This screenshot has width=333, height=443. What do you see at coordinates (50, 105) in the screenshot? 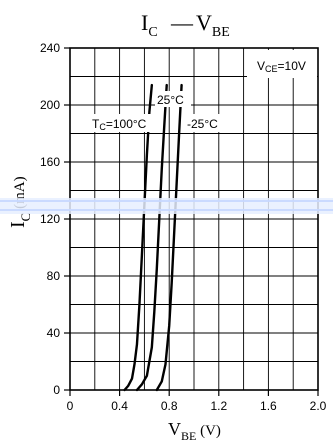
I see `y-tick-label: 200` at bounding box center [50, 105].